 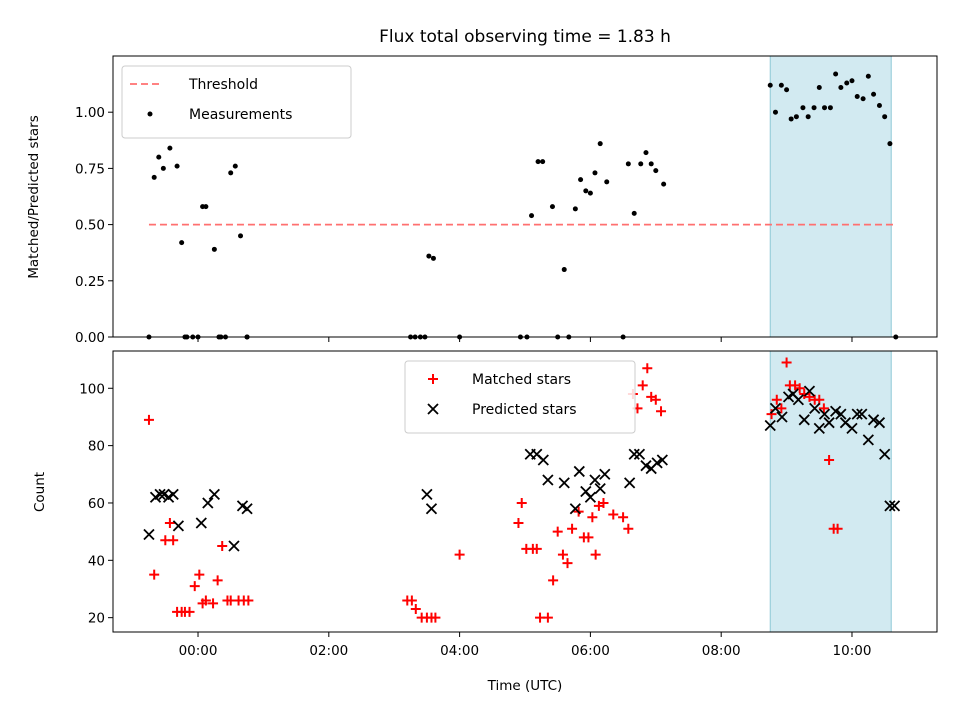 I want to click on y-tick-label: 80, so click(x=96, y=447).